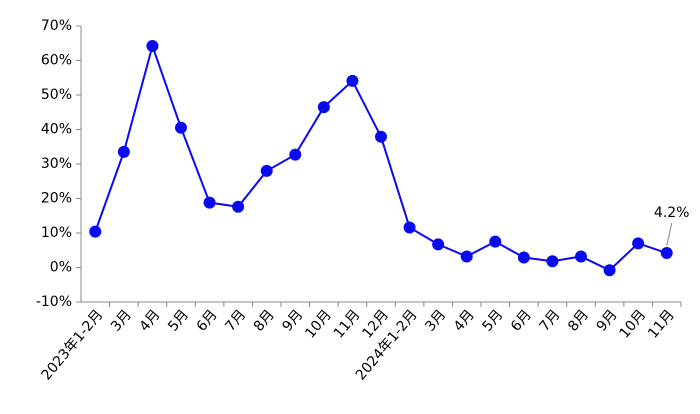 This screenshot has height=414, width=700. I want to click on y-tick-label: 40%, so click(56, 130).